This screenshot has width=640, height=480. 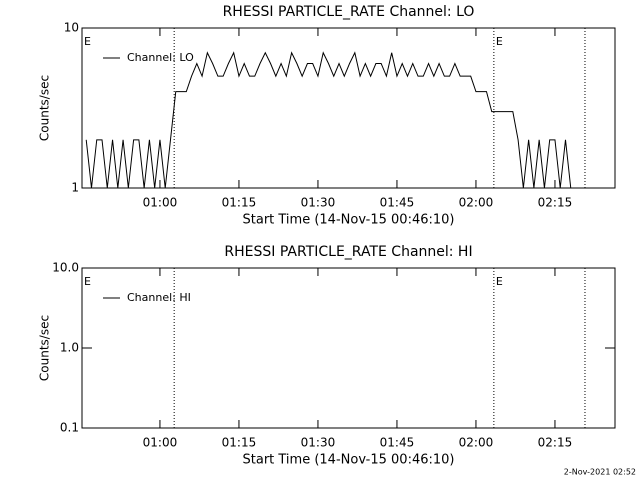 What do you see at coordinates (160, 57) in the screenshot?
I see `legend-label: Channel: LO` at bounding box center [160, 57].